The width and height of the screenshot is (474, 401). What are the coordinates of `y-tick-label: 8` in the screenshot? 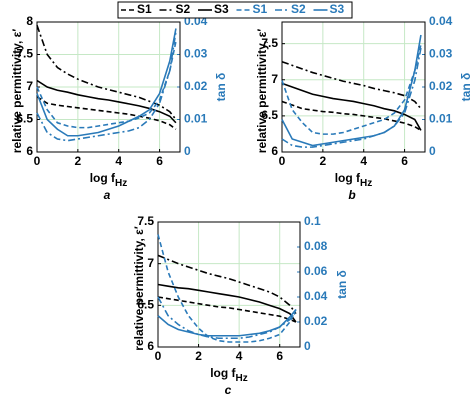 It's located at (29, 21).